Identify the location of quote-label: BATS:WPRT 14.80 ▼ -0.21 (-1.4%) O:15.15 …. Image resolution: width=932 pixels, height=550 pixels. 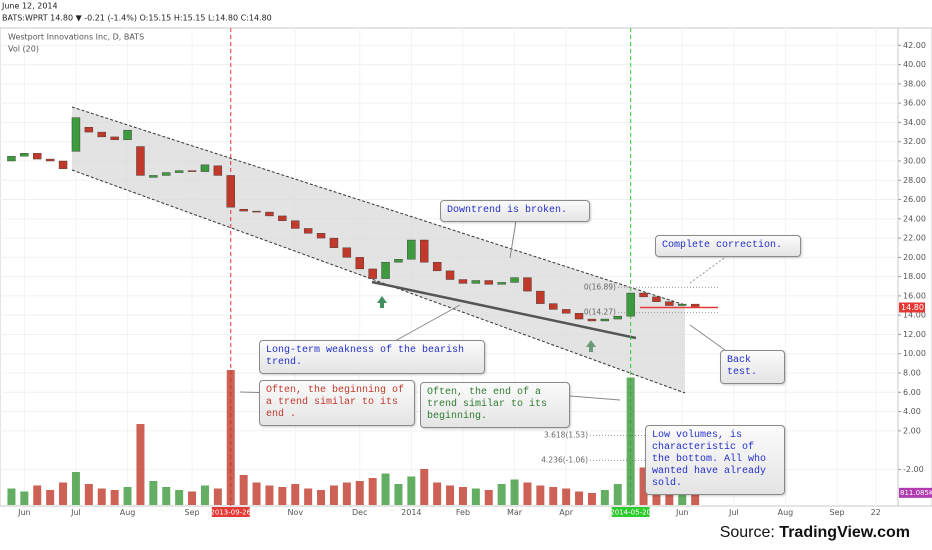
(137, 18).